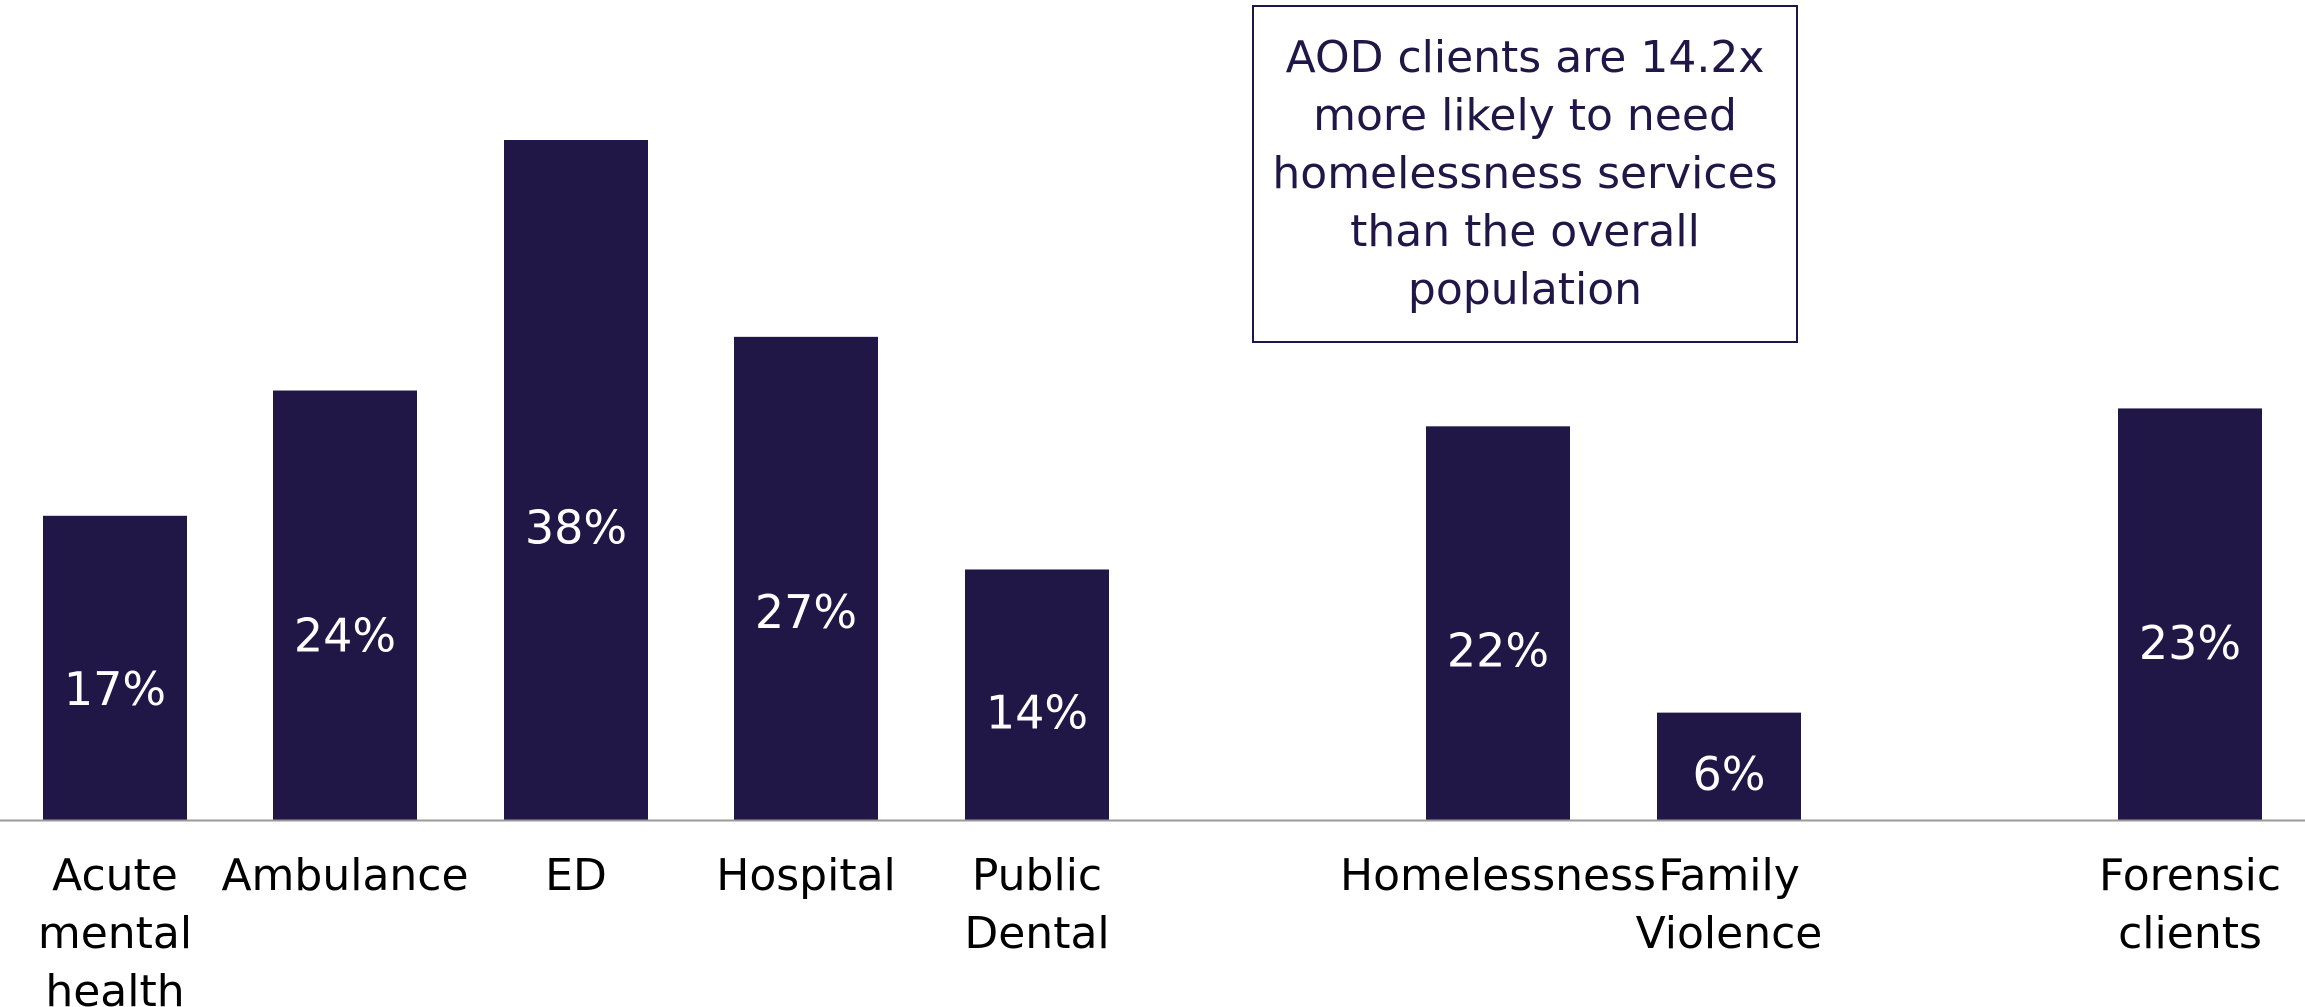 Image resolution: width=2305 pixels, height=1007 pixels. I want to click on category-label-line: ED, so click(576, 875).